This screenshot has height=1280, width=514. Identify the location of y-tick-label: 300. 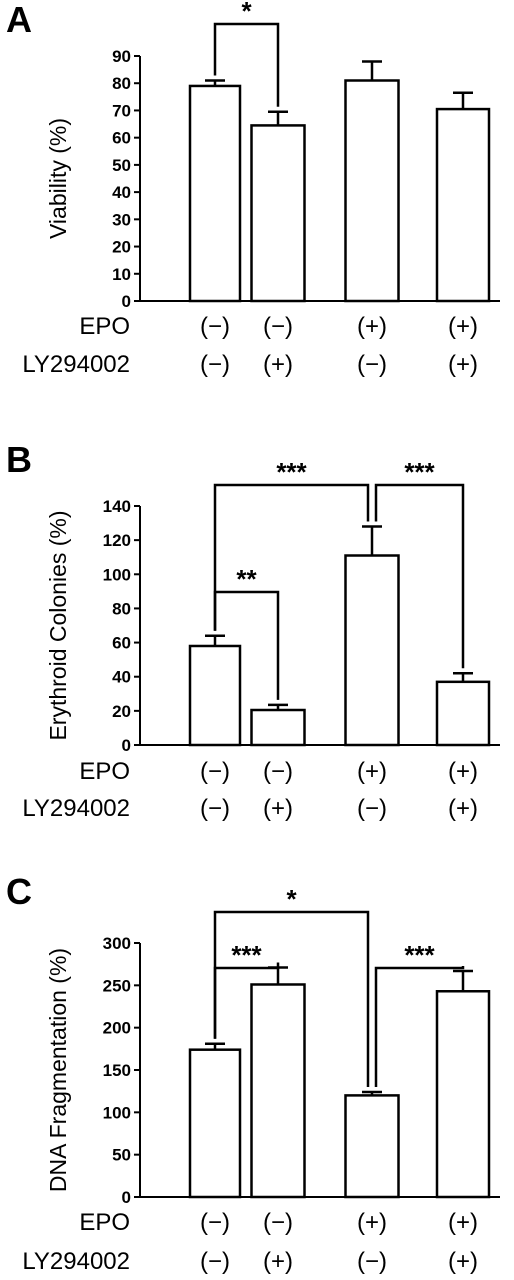
(117, 943).